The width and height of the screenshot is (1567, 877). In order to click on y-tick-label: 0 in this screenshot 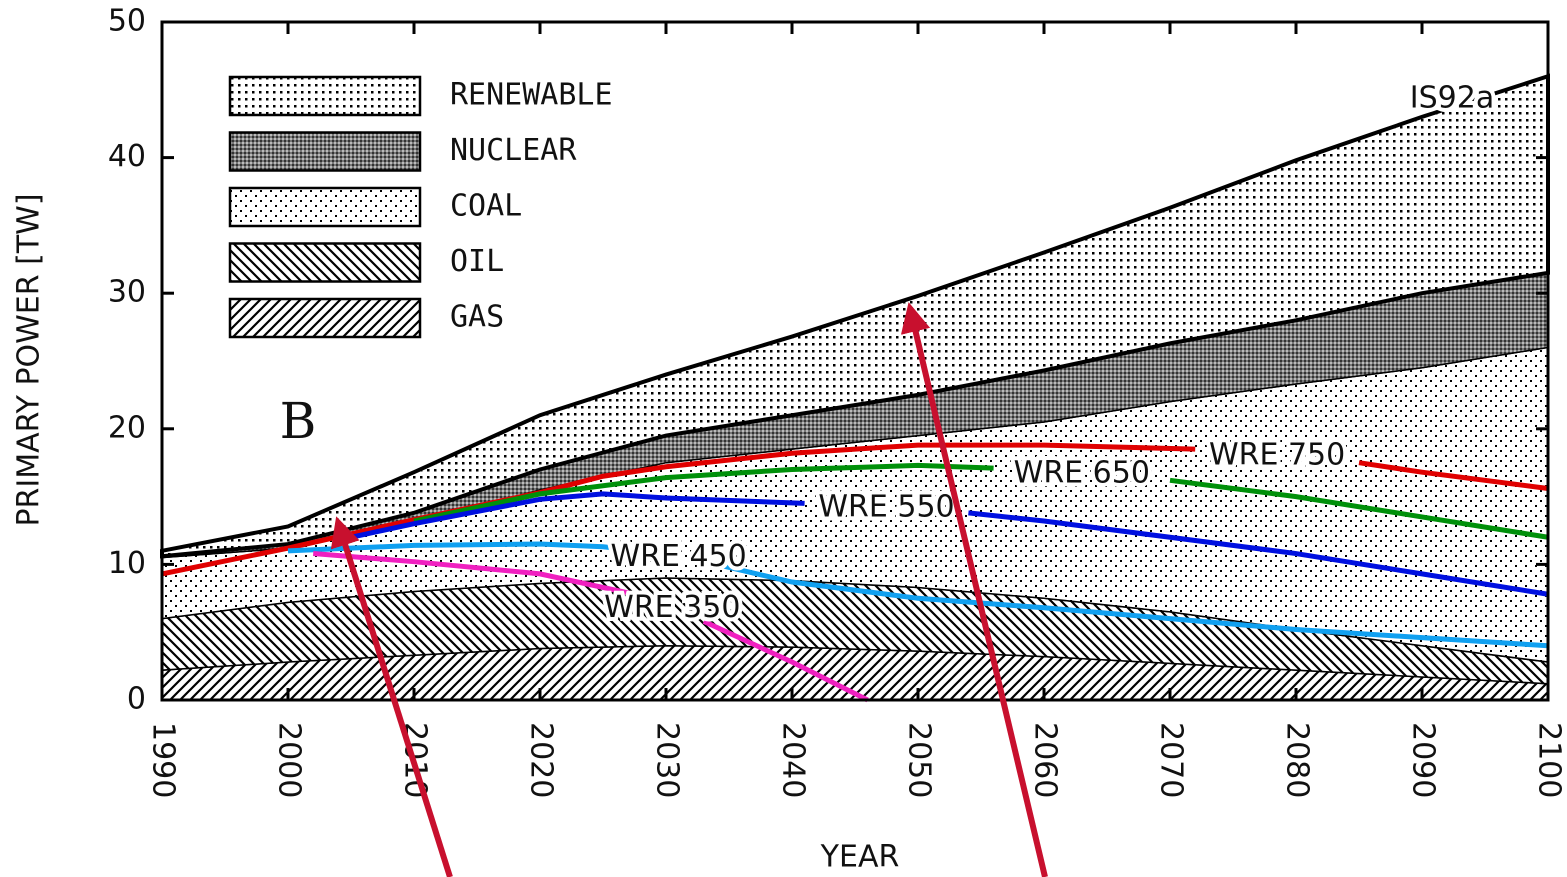, I will do `click(136, 699)`.